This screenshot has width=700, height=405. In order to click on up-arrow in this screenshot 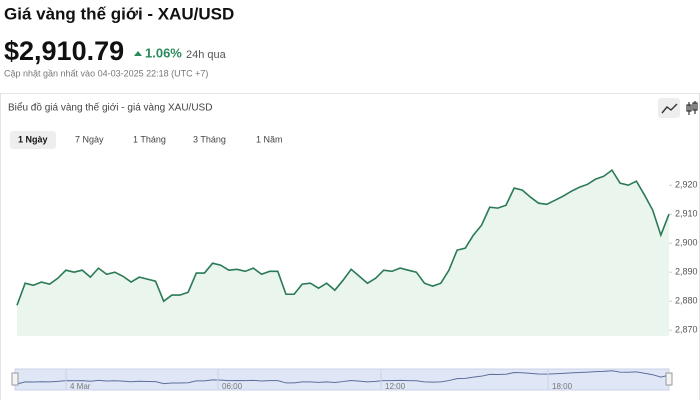, I will do `click(138, 53)`.